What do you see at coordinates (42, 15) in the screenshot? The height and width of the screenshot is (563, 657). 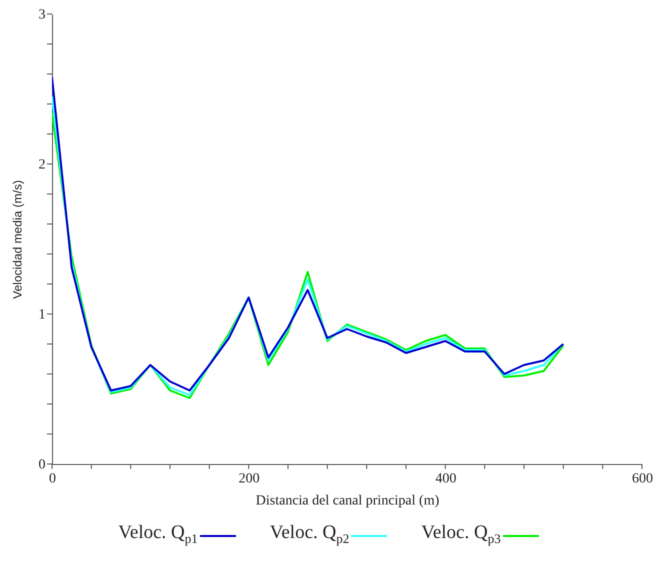 I see `y-tick-label: 3` at bounding box center [42, 15].